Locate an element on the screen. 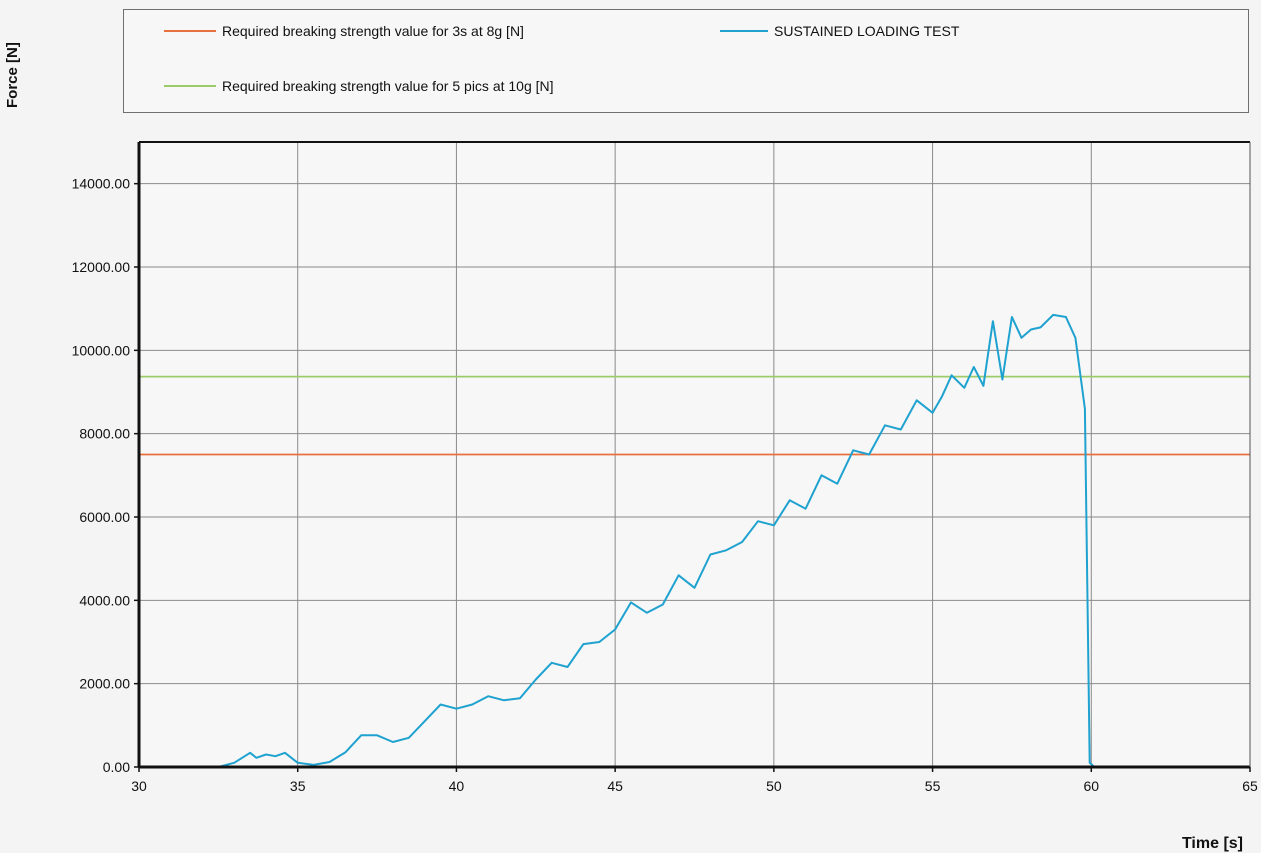 The image size is (1261, 853). y-tick-label: 12000.00 is located at coordinates (101, 267).